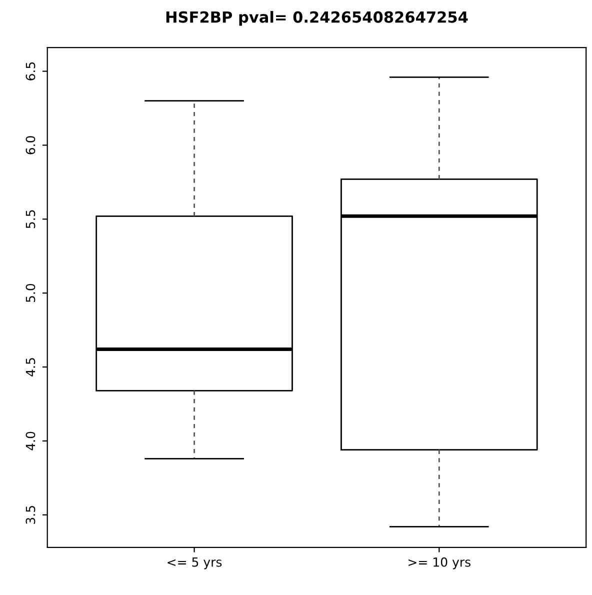  What do you see at coordinates (31, 441) in the screenshot?
I see `y-tick-label: 4.0` at bounding box center [31, 441].